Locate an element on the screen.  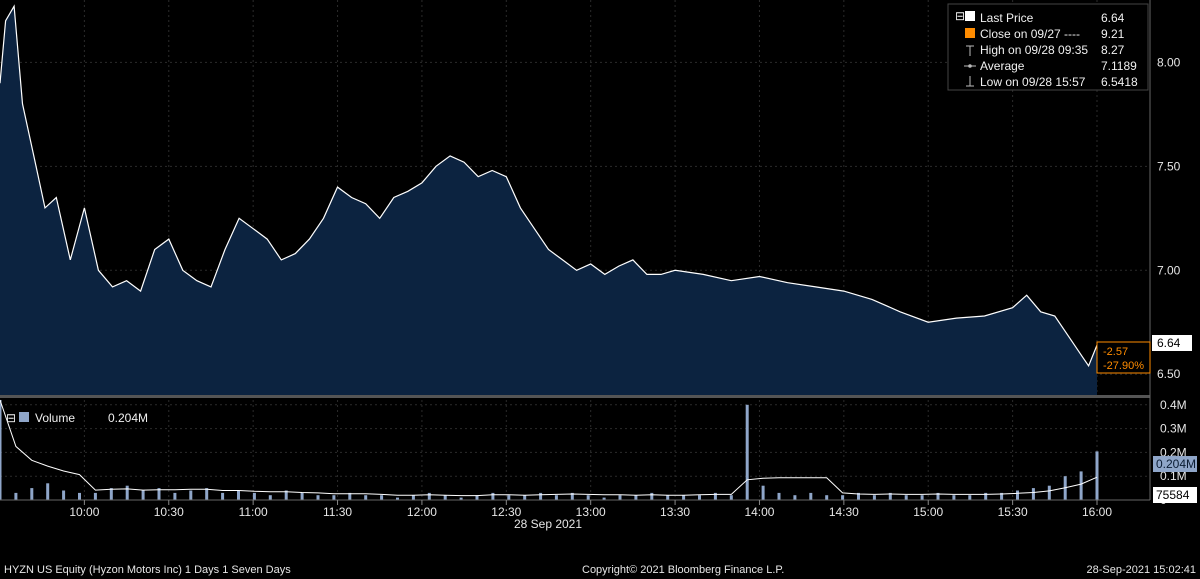
legend-last-price-label: Last Price is located at coordinates (1007, 18).